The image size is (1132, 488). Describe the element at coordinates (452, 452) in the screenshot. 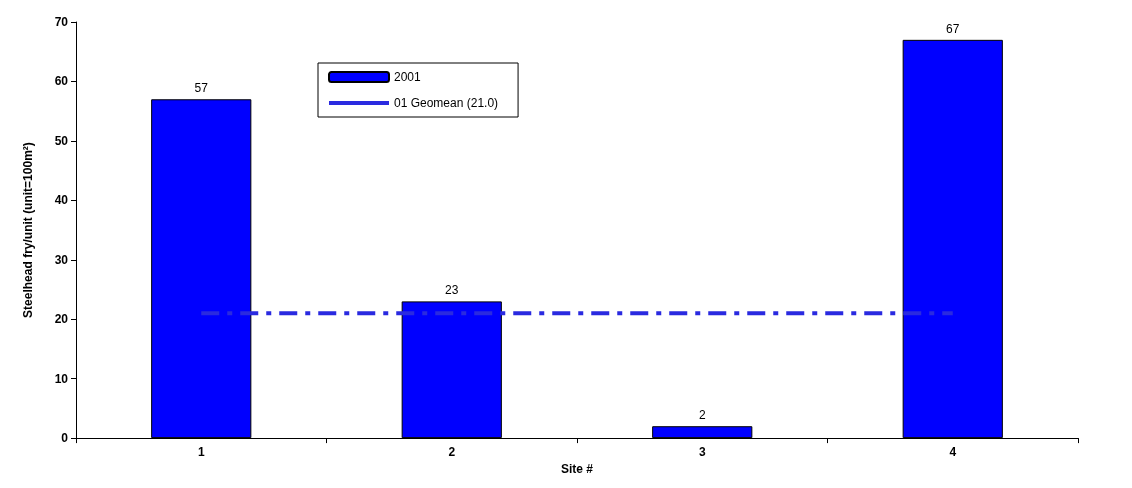

I see `x-tick-label: 2` at that location.